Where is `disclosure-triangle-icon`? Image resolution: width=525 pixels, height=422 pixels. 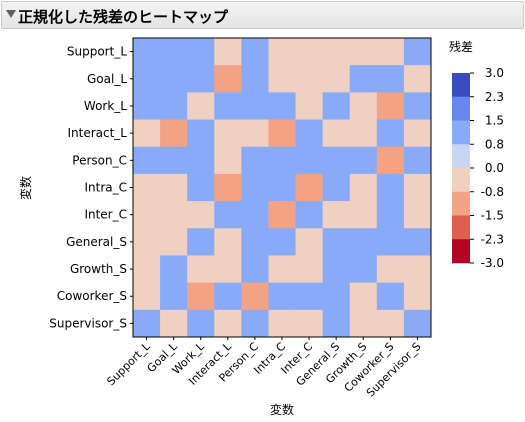
disclosure-triangle-icon is located at coordinates (11, 14).